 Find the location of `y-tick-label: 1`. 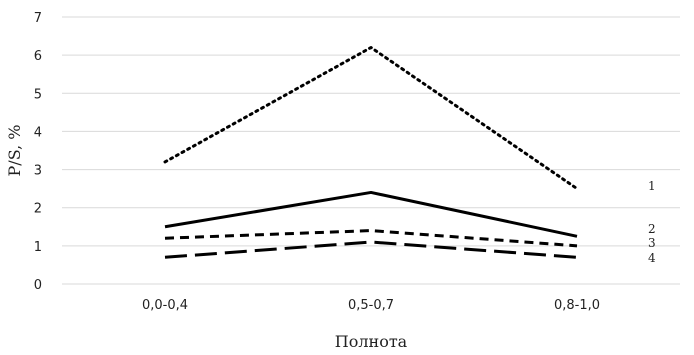

y-tick-label: 1 is located at coordinates (38, 247).